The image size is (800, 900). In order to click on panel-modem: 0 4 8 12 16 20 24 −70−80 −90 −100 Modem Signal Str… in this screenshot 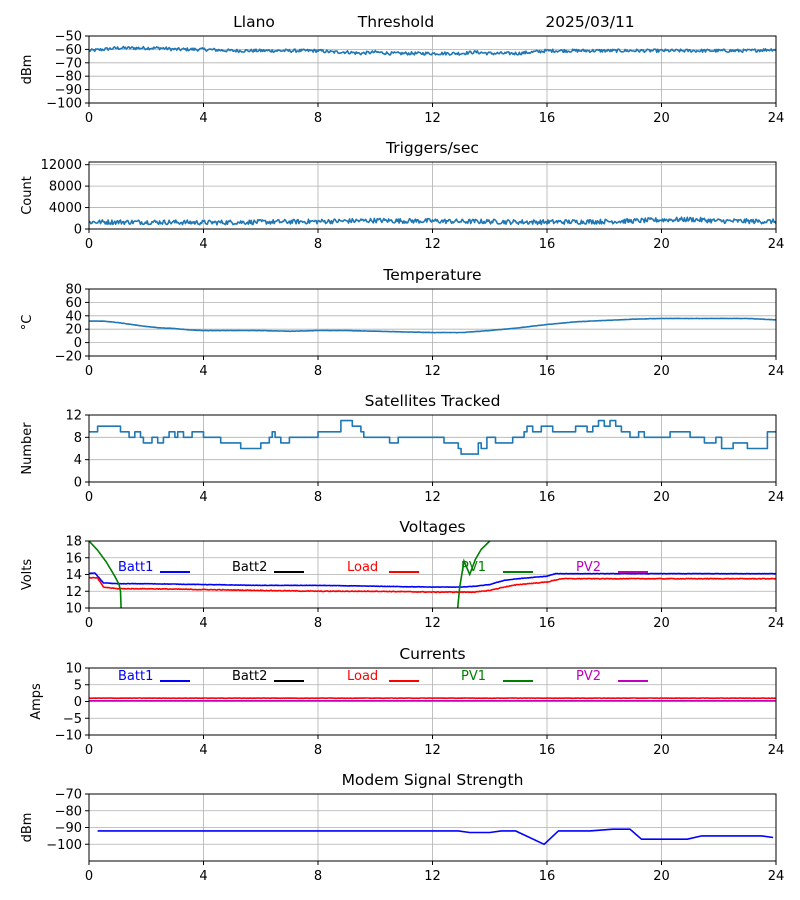, I will do `click(402, 827)`.